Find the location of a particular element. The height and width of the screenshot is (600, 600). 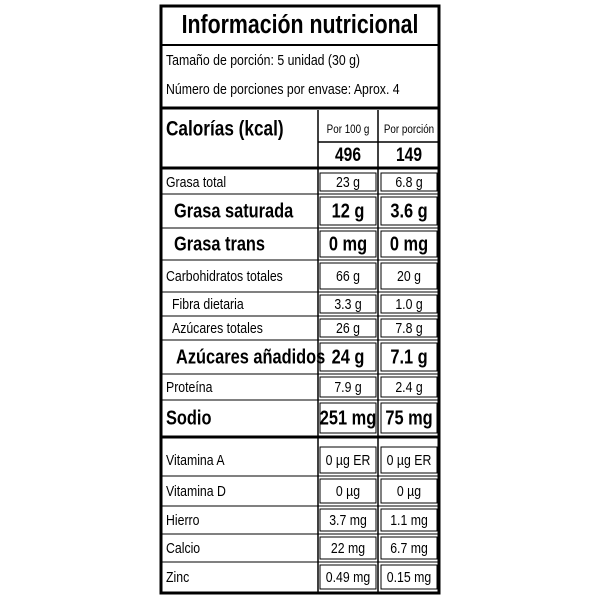

nutrient-label: Grasa saturada is located at coordinates (234, 210).